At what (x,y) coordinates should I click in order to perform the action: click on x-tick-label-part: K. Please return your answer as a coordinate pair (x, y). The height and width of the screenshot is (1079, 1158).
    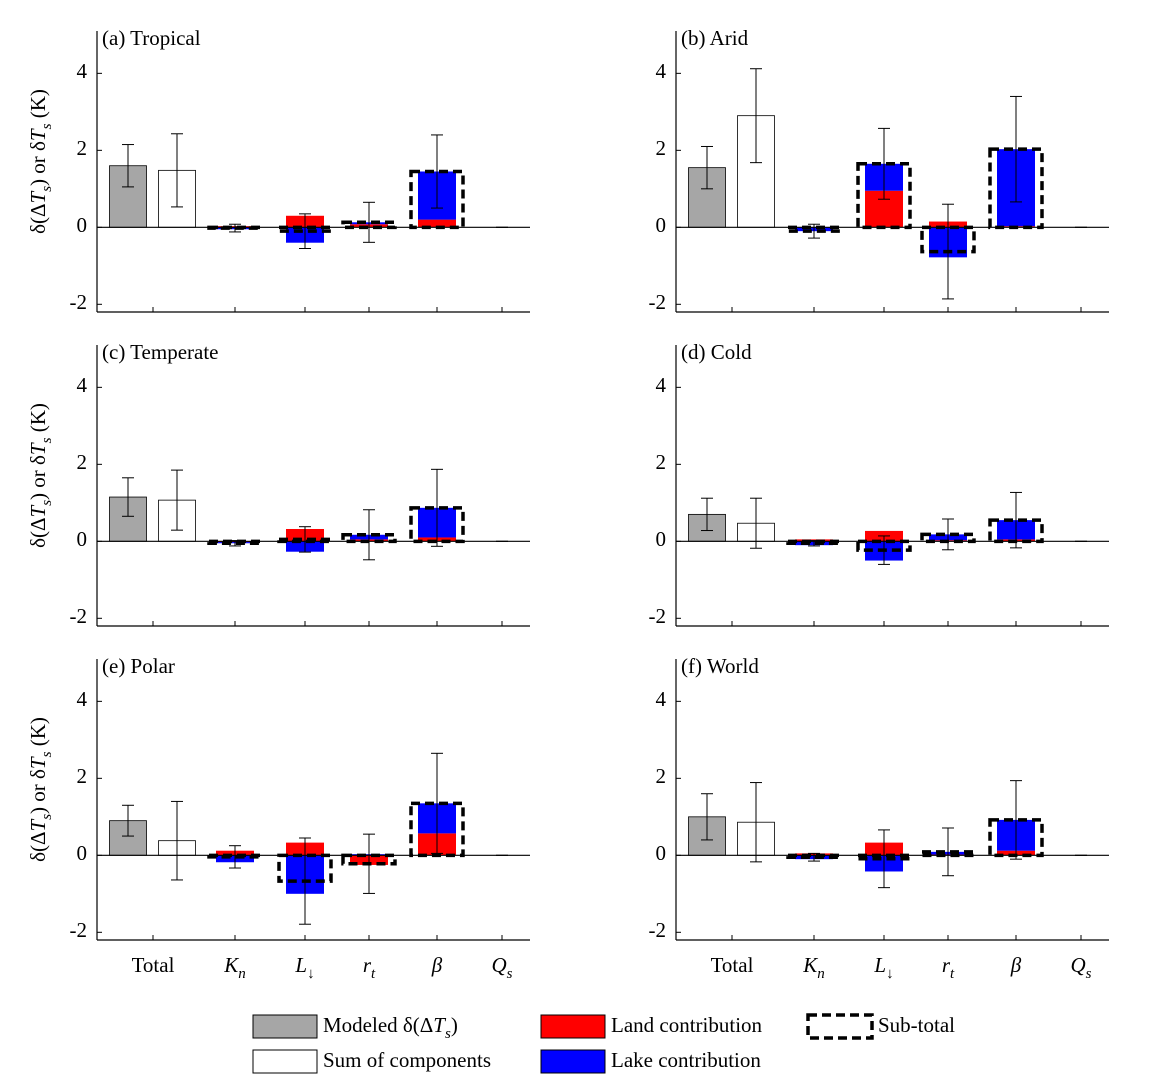
    Looking at the image, I should click on (810, 965).